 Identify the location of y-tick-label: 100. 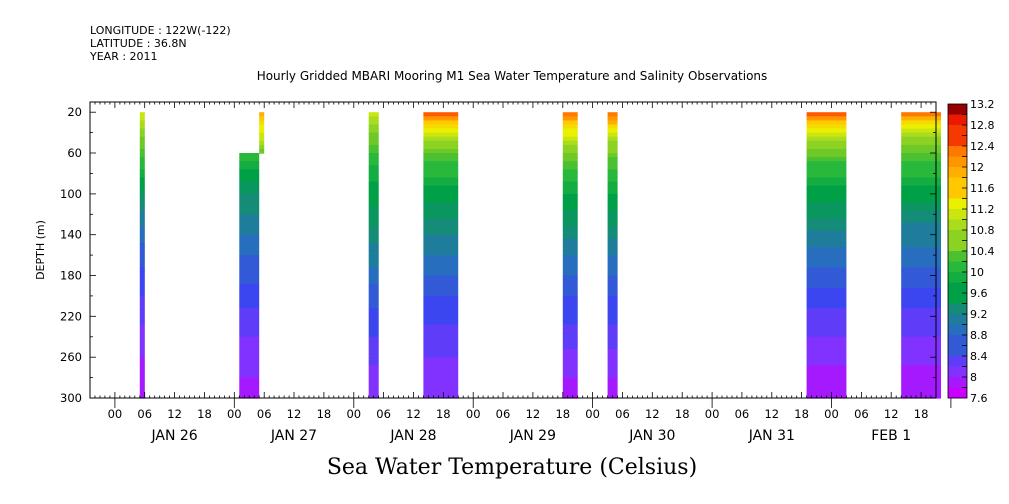
(71, 194).